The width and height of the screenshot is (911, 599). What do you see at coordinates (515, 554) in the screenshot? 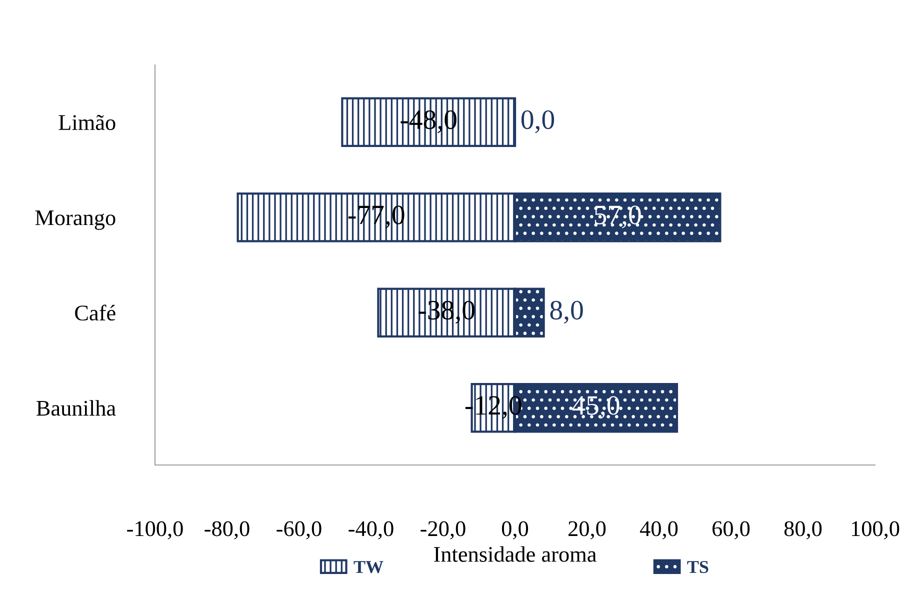
I see `x-axis-title: Intensidade aroma` at bounding box center [515, 554].